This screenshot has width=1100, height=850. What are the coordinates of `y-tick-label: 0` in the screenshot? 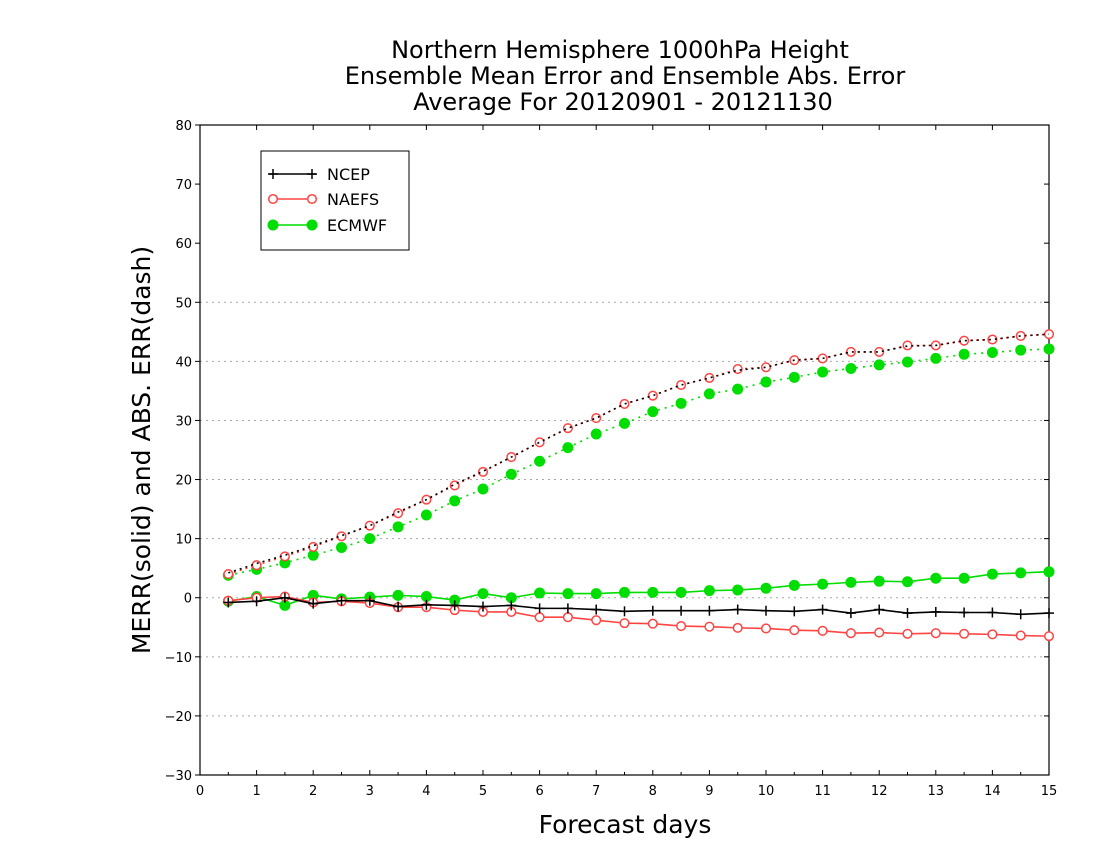 It's located at (188, 599).